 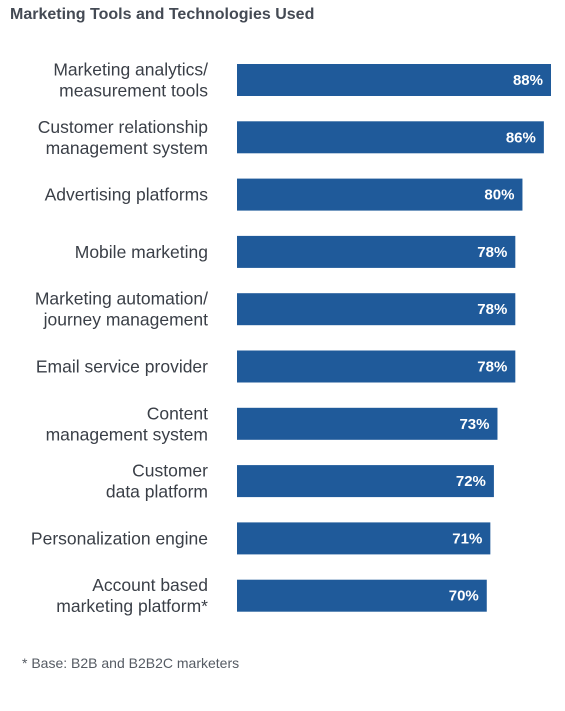 I want to click on category-label-7: Customer data platform, so click(x=157, y=481).